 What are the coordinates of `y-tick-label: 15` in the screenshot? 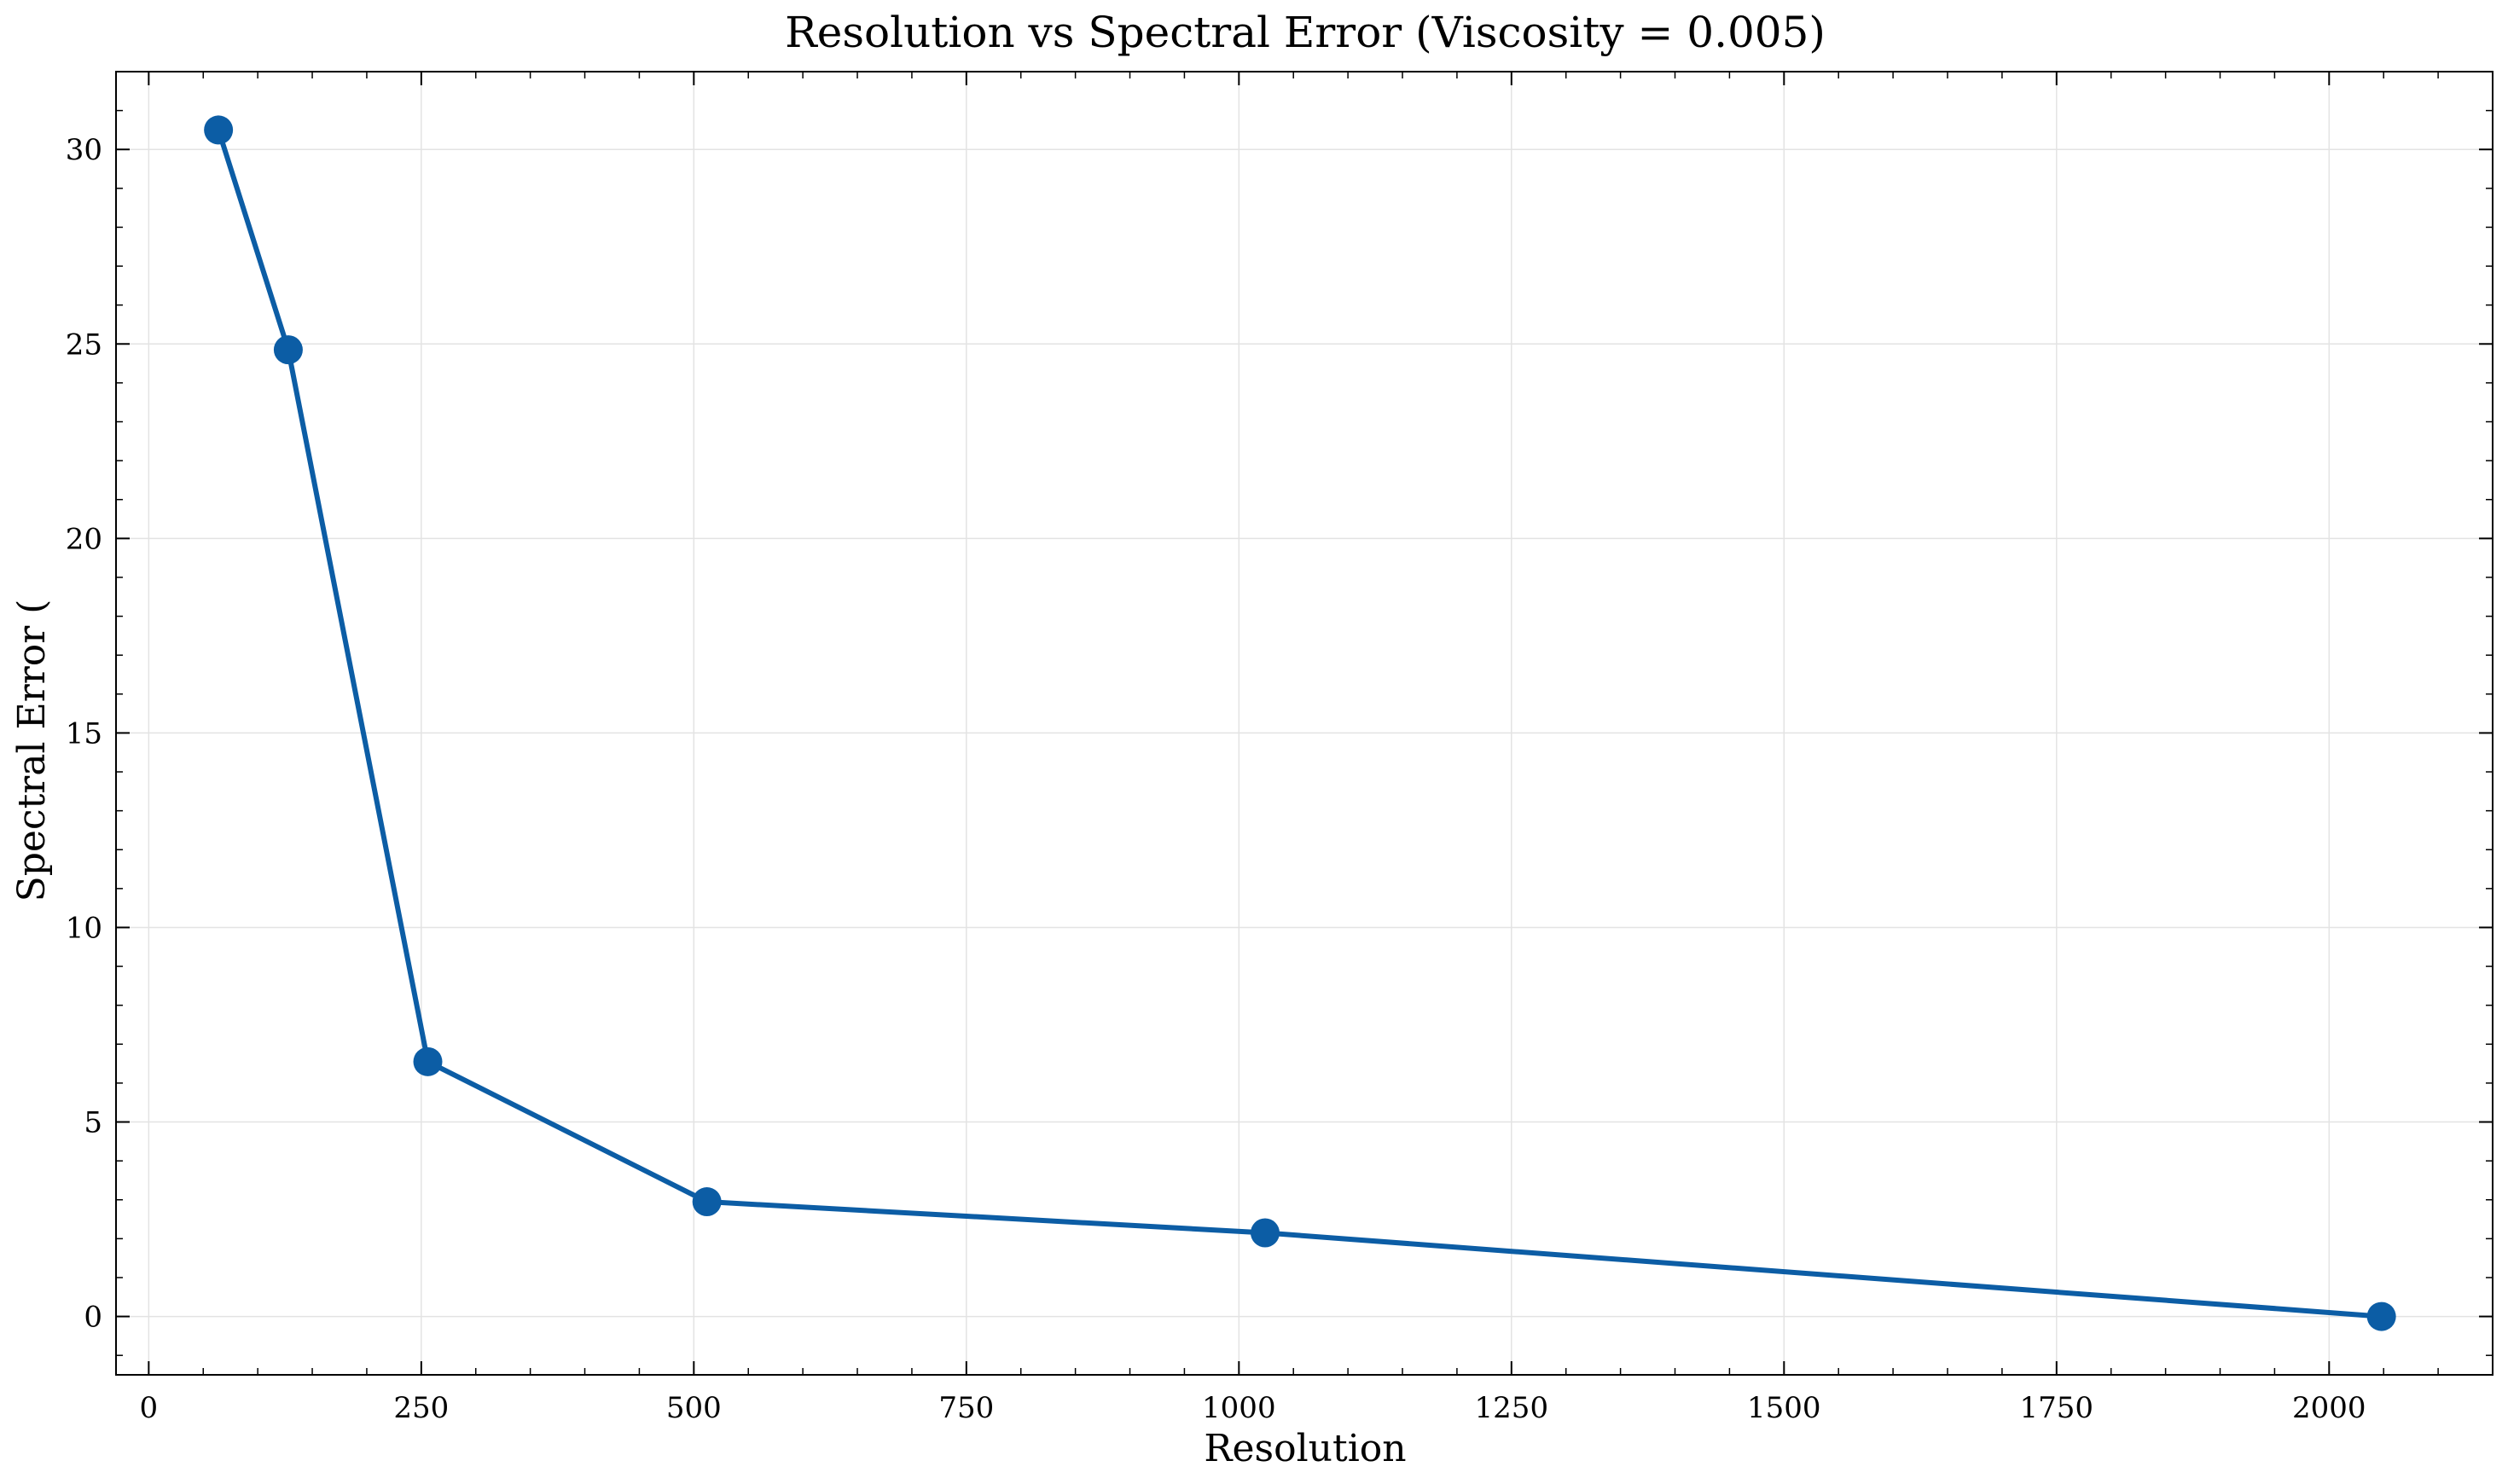 It's located at (84, 733).